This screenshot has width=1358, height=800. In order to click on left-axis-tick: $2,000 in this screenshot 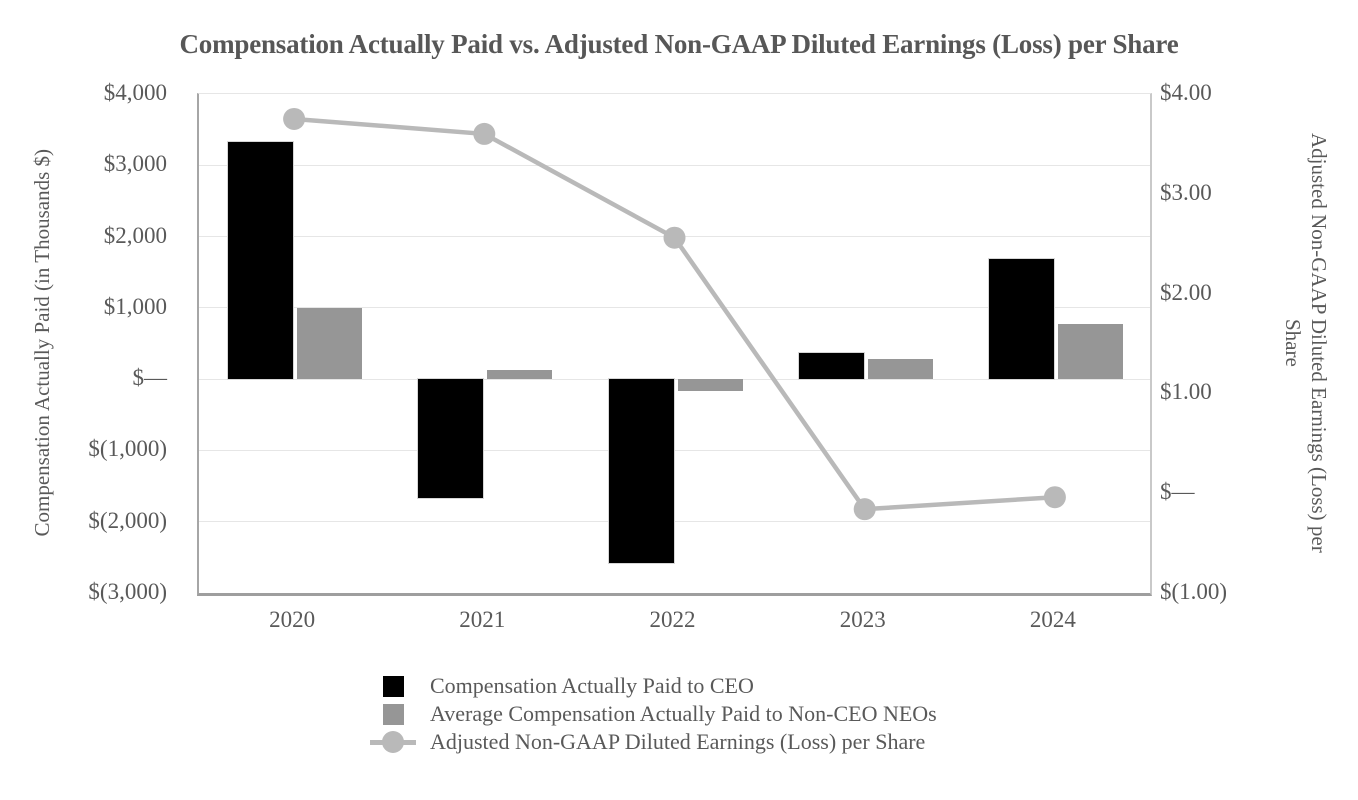, I will do `click(135, 235)`.